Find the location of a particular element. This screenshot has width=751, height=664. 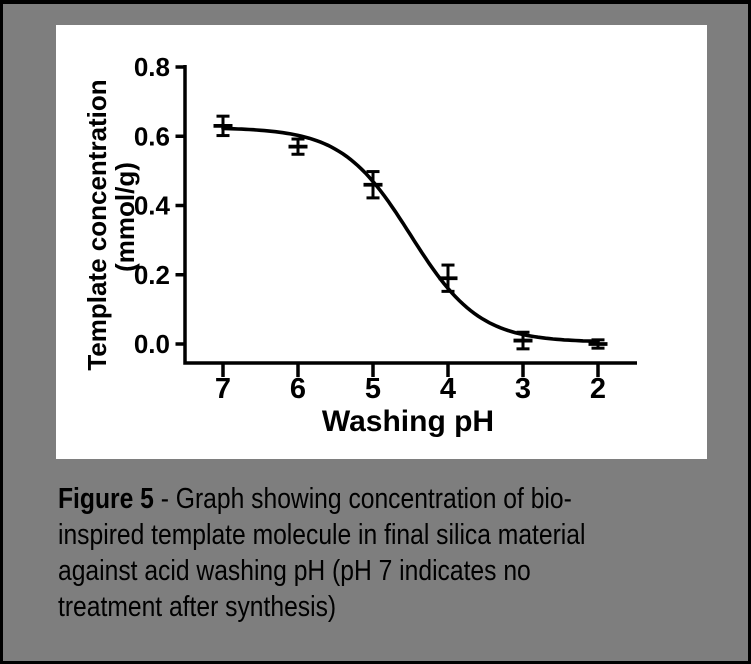

y-tick-labels: 0.0 0.2 0.4 0.6 0.8 is located at coordinates (152, 205).